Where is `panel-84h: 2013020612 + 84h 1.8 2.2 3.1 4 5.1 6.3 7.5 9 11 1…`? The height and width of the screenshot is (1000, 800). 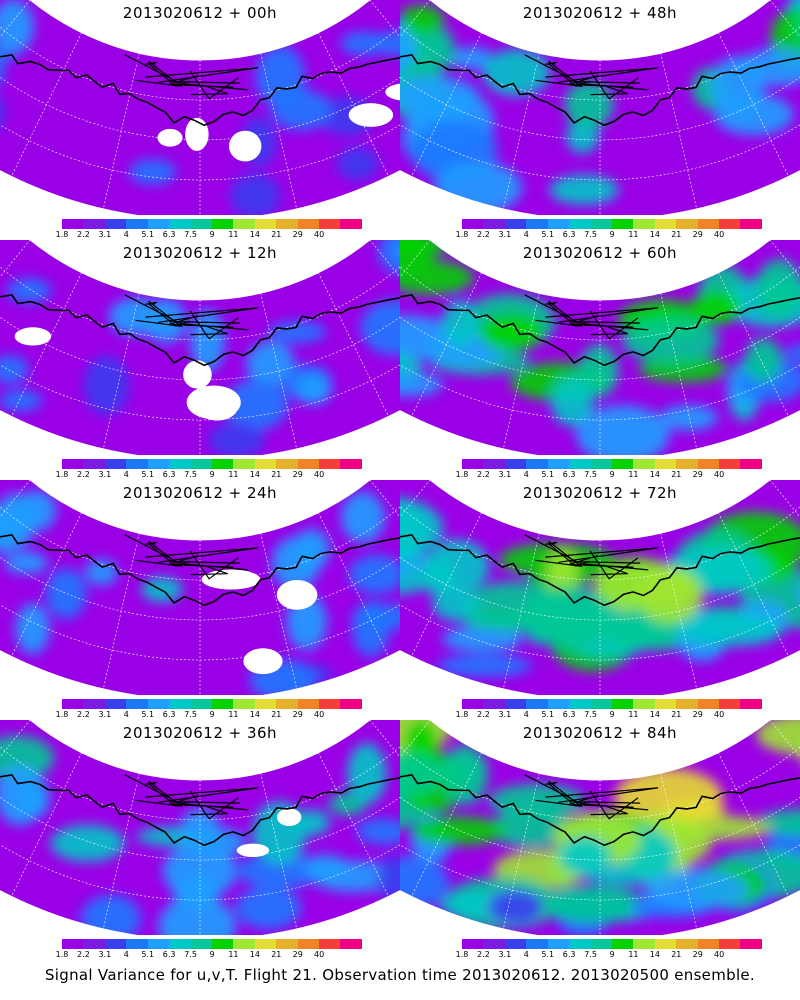
panel-84h: 2013020612 + 84h 1.8 2.2 3.1 4 5.1 6.3 7.5 9 11 1… is located at coordinates (600, 840).